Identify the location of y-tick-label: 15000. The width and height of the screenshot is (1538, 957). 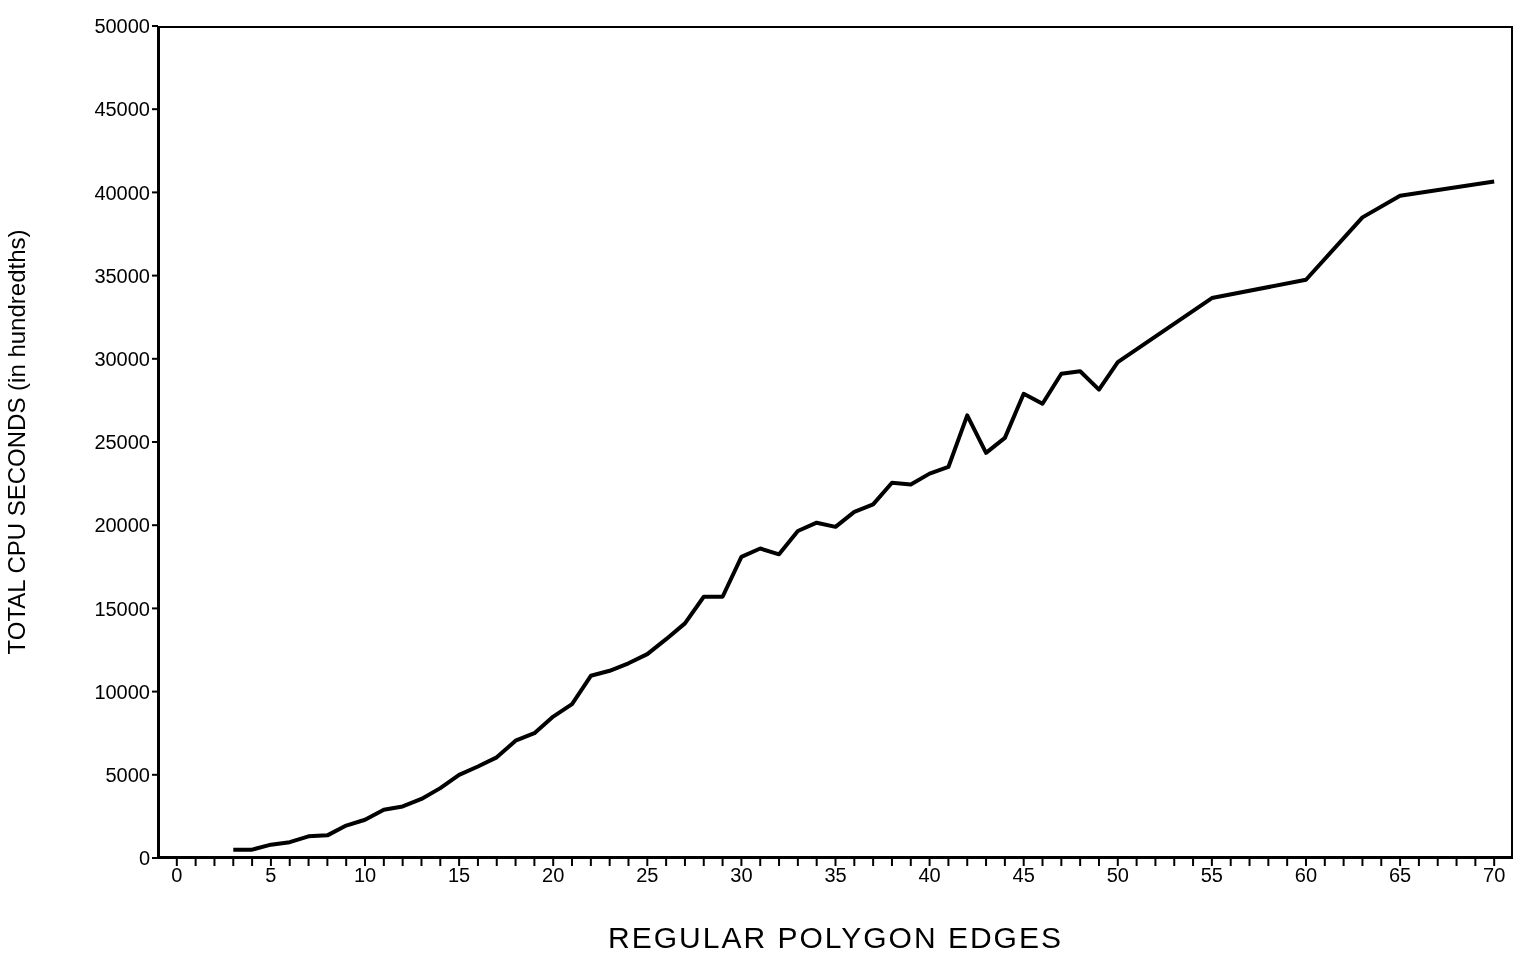
(122, 608).